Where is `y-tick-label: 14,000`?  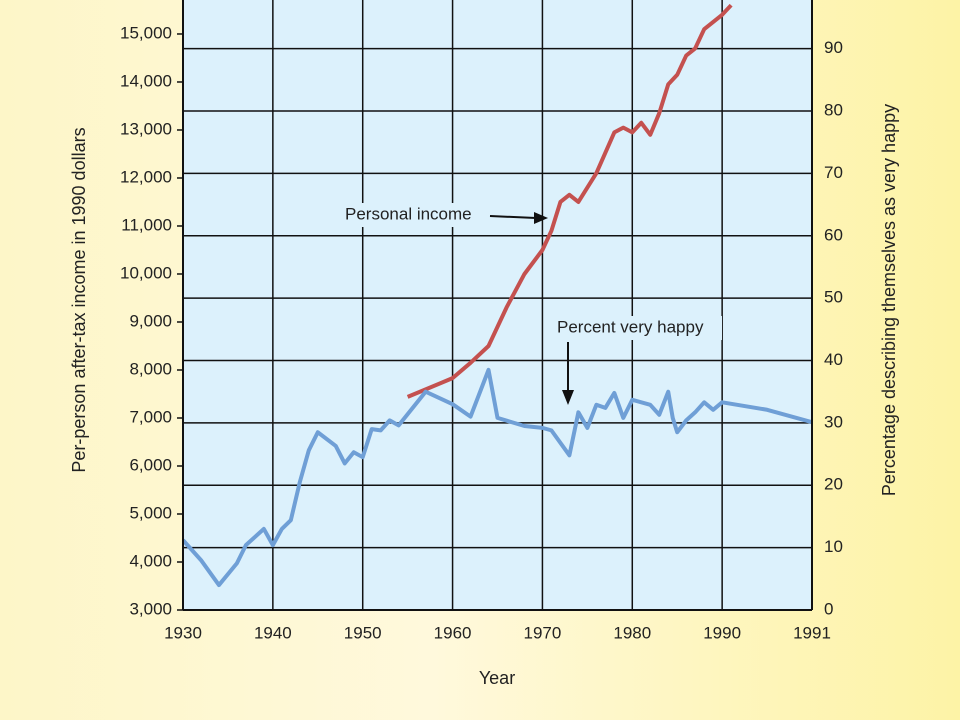
y-tick-label: 14,000 is located at coordinates (146, 80).